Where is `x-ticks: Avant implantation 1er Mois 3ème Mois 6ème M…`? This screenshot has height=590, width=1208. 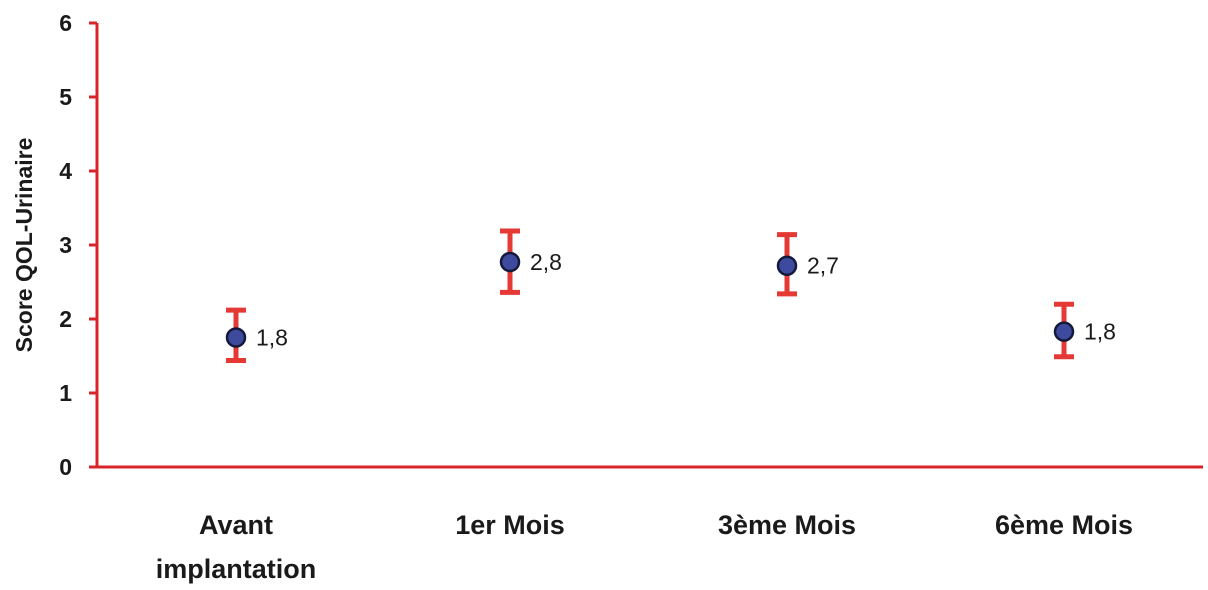
x-ticks: Avant implantation 1er Mois 3ème Mois 6ème M… is located at coordinates (644, 547).